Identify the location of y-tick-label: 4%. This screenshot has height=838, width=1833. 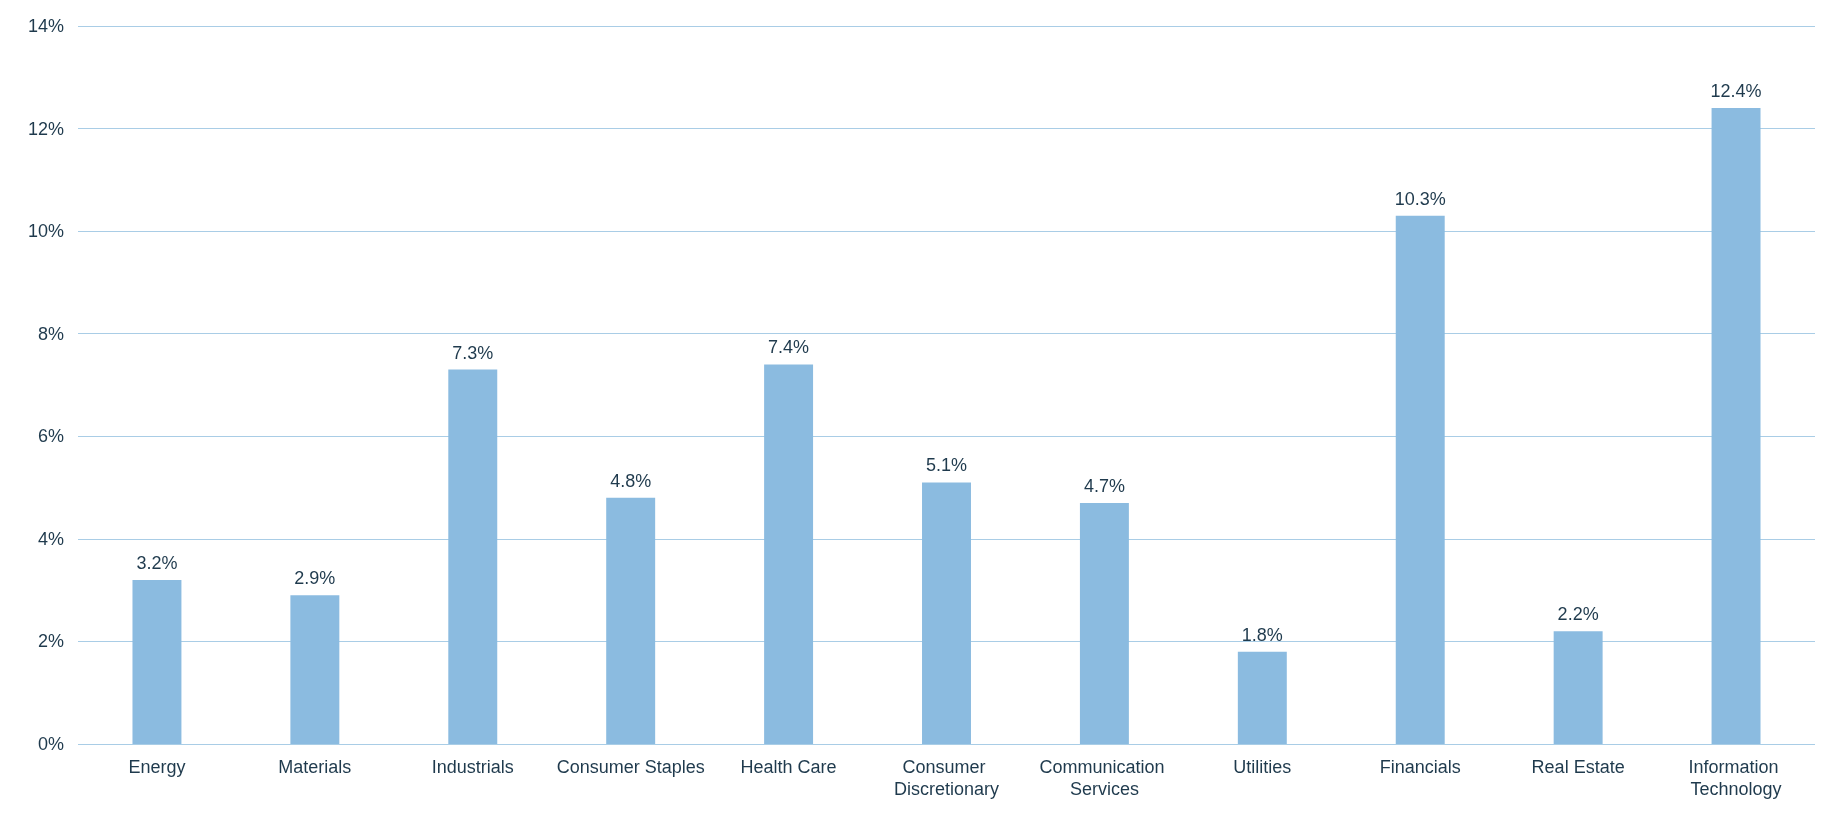
(50, 538).